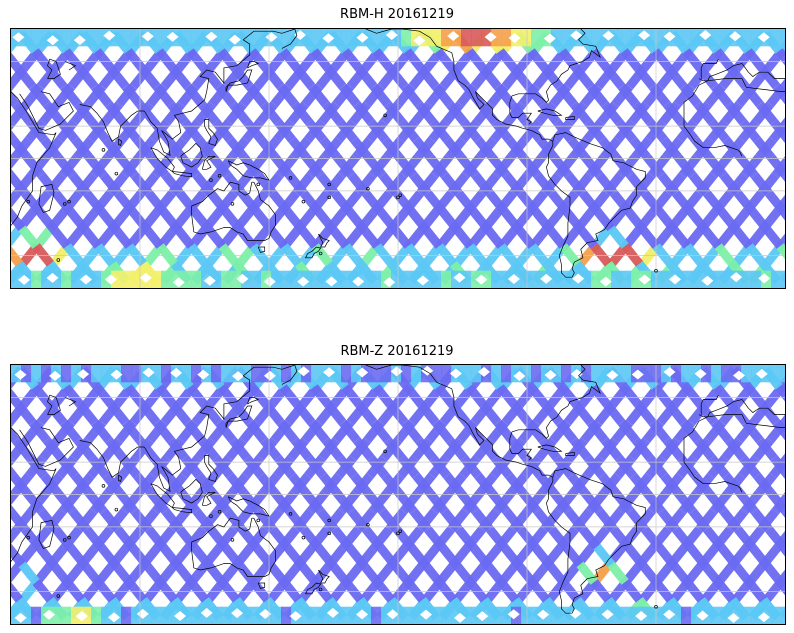 This screenshot has width=794, height=633. What do you see at coordinates (555, 71) in the screenshot?
I see `gulf-north-coast` at bounding box center [555, 71].